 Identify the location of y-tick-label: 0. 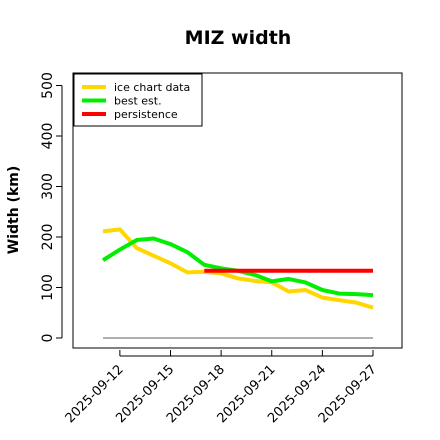
(48, 338).